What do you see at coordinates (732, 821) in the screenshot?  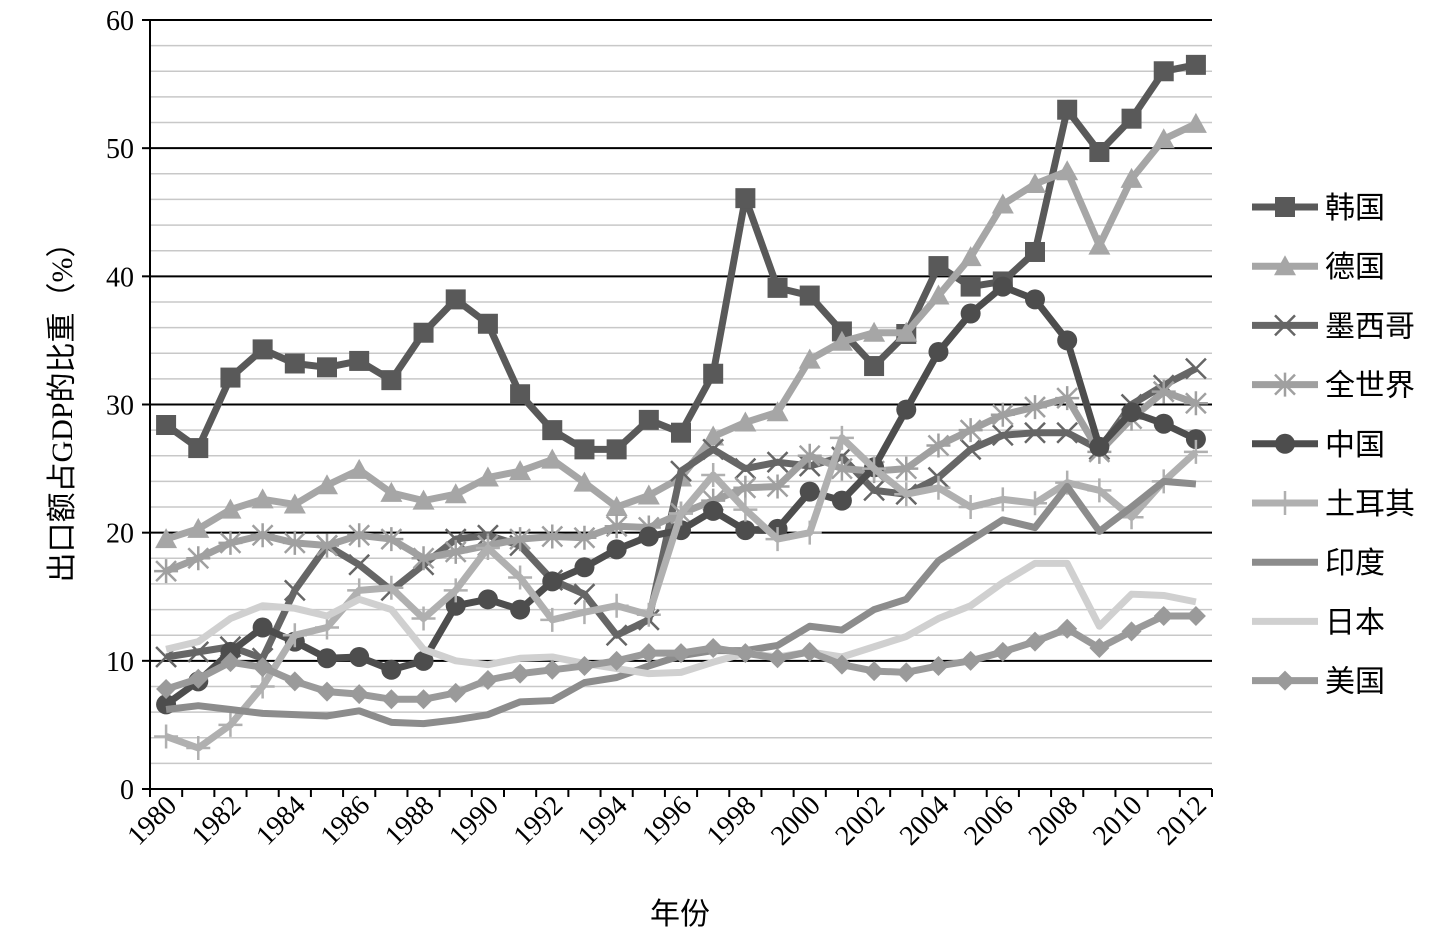 I see `x-tick-label: 1998` at bounding box center [732, 821].